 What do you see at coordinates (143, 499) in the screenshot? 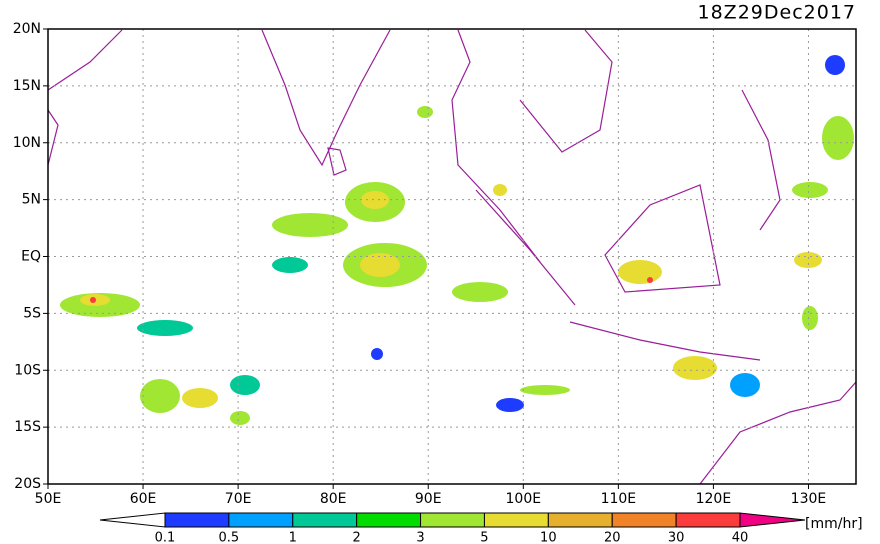
I see `lon-tick-label: 60E` at bounding box center [143, 499].